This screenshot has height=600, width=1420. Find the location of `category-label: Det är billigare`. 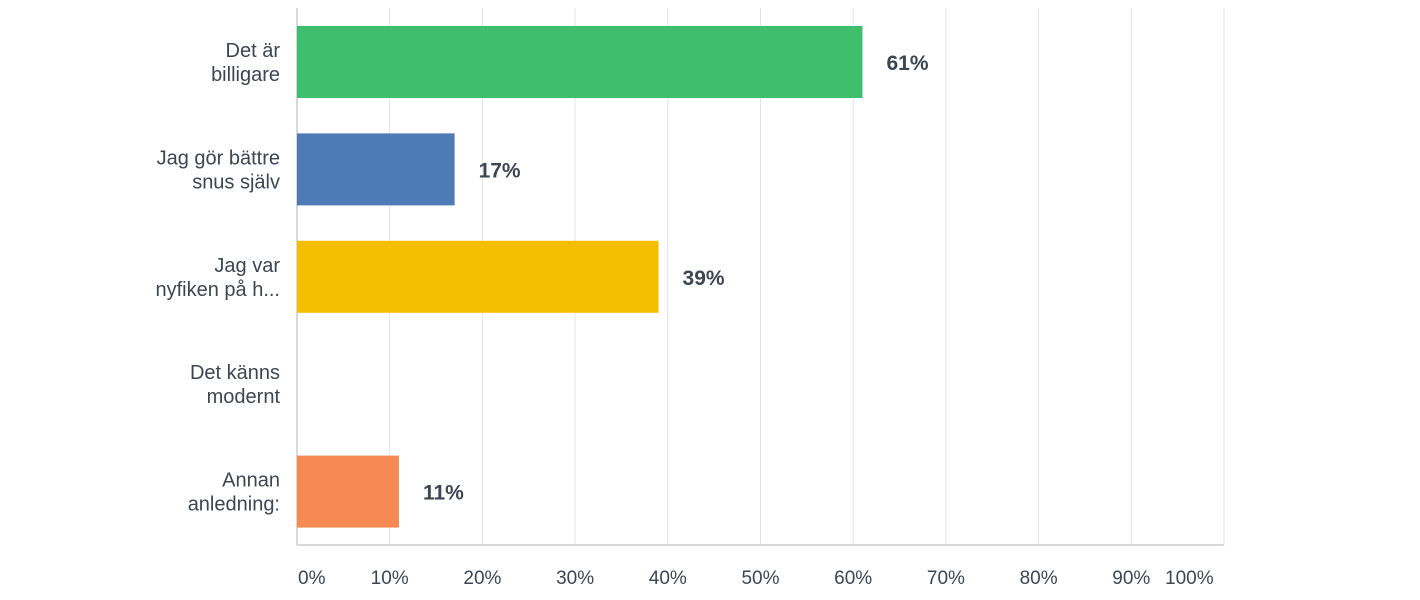

category-label: Det är billigare is located at coordinates (245, 63).